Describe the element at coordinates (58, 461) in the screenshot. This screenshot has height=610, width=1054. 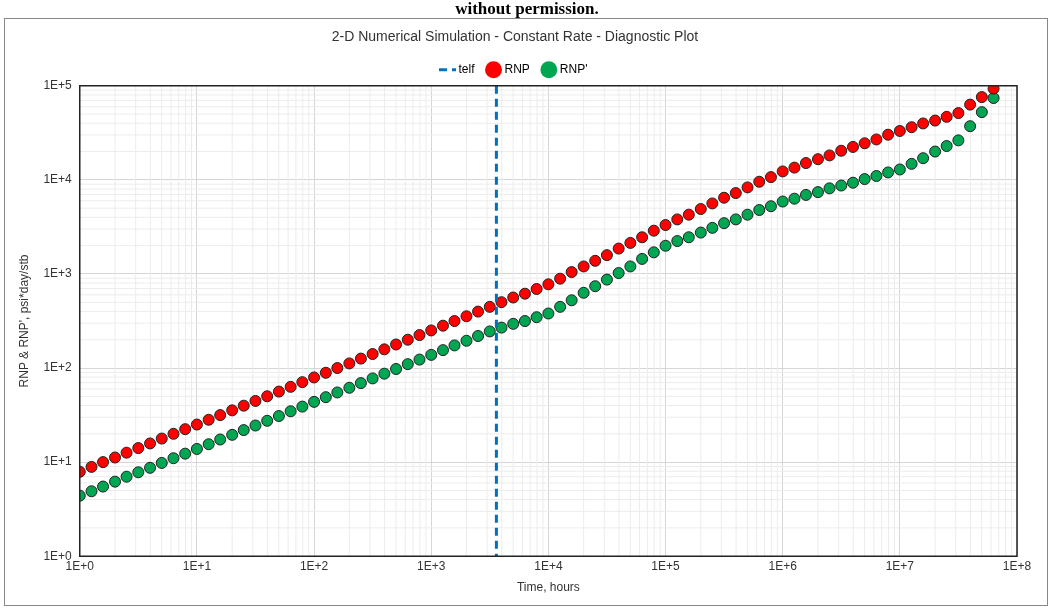
I see `y-tick-label: 1E+1` at that location.